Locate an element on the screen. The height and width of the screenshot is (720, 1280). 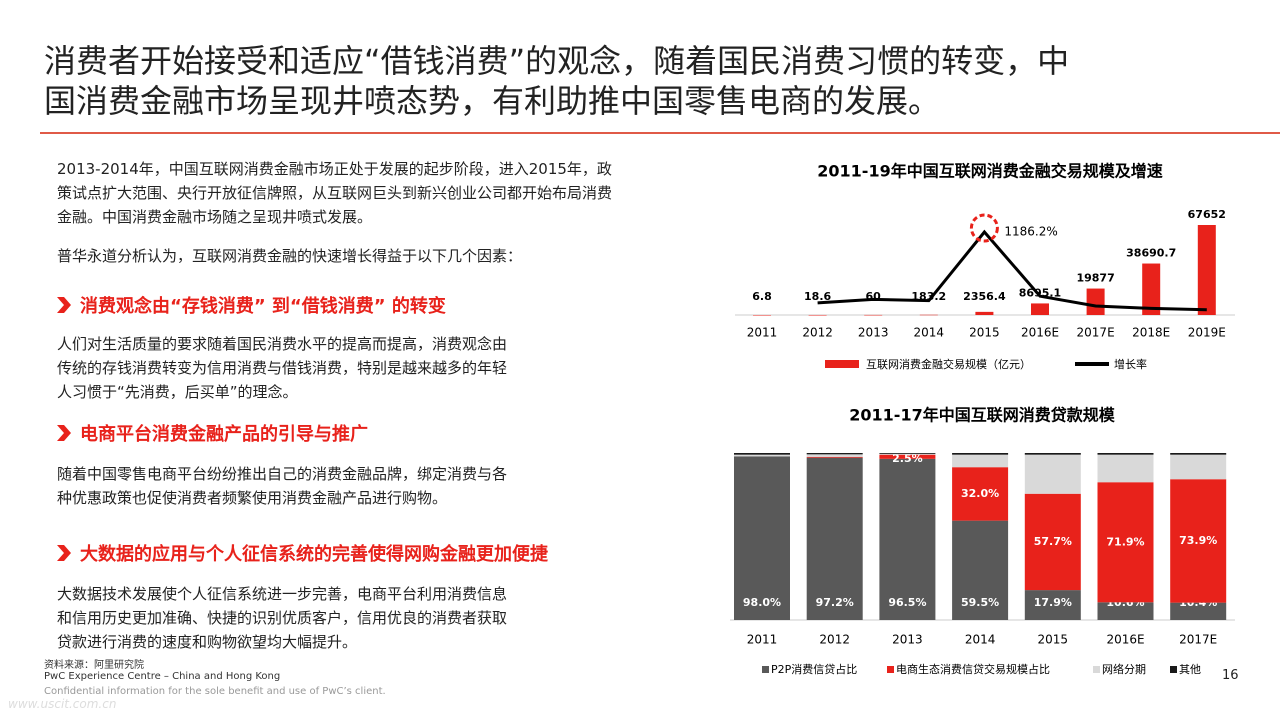
data-label: 59.5% is located at coordinates (980, 602).